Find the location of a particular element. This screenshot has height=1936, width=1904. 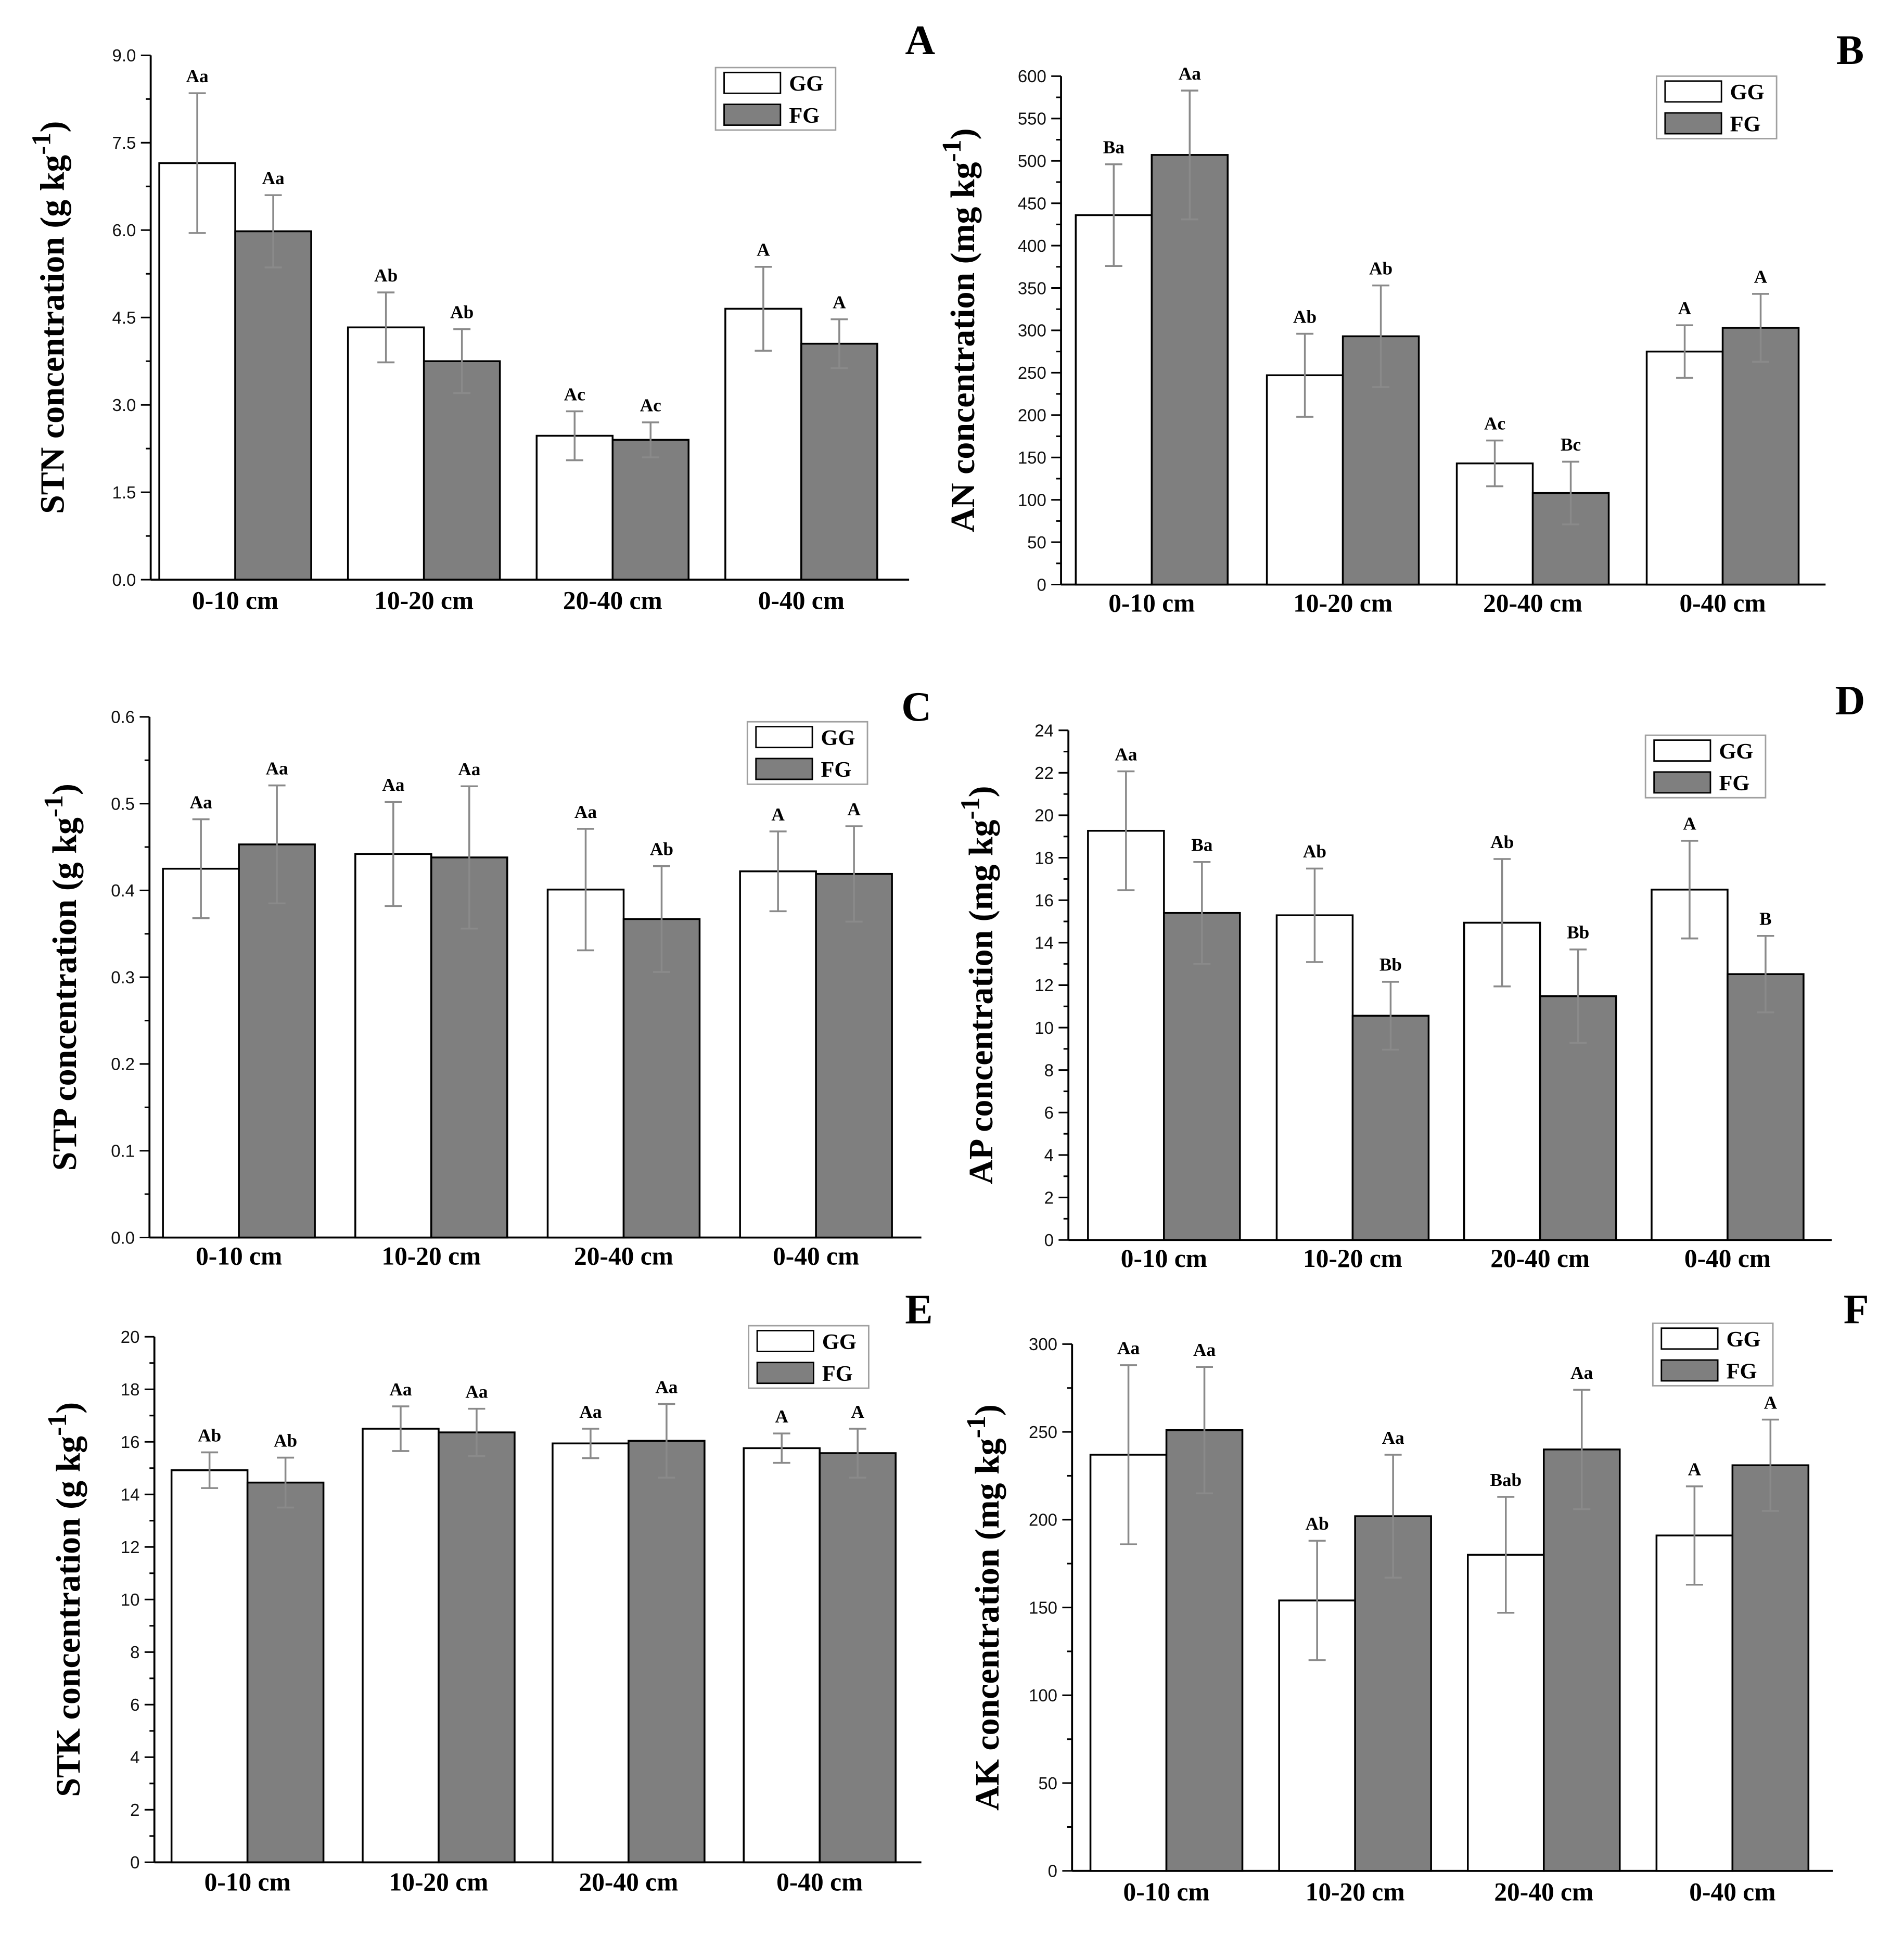

y-tick-label: 4 is located at coordinates (134, 1757).